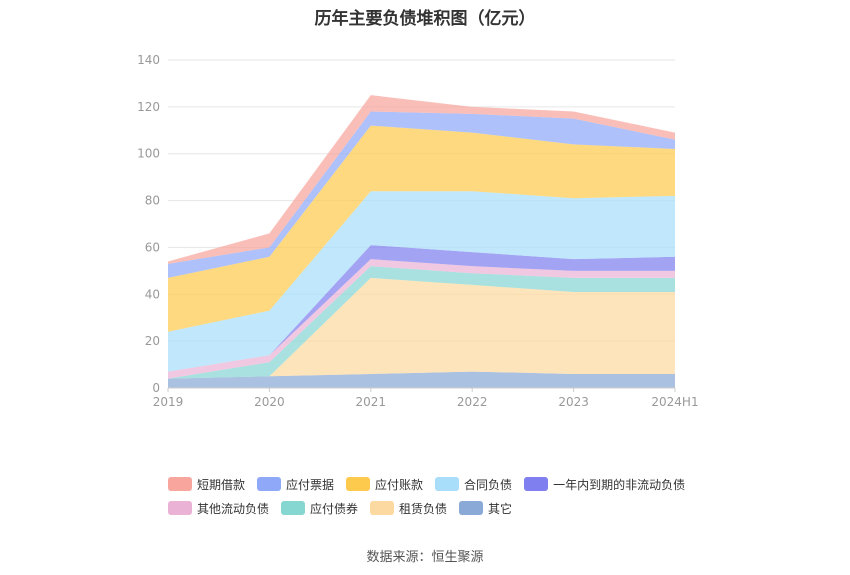  Describe the element at coordinates (156, 388) in the screenshot. I see `y-tick-label: 0` at that location.